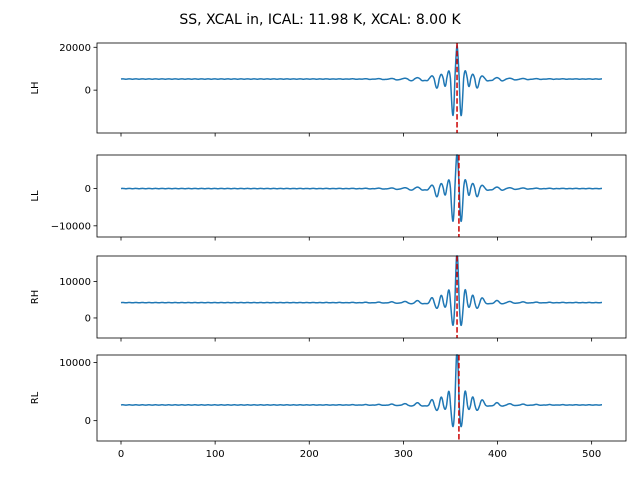 The image size is (640, 480). I want to click on series-line-ll, so click(361, 188).